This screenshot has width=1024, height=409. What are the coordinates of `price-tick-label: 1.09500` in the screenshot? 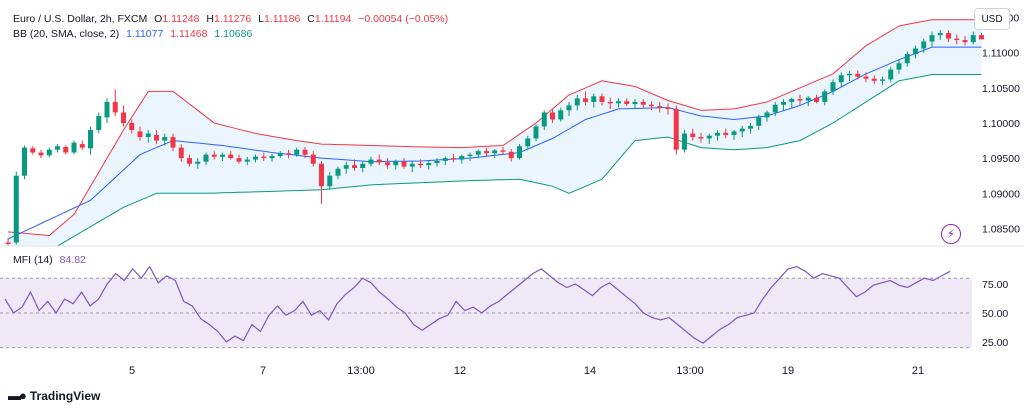 It's located at (1001, 159).